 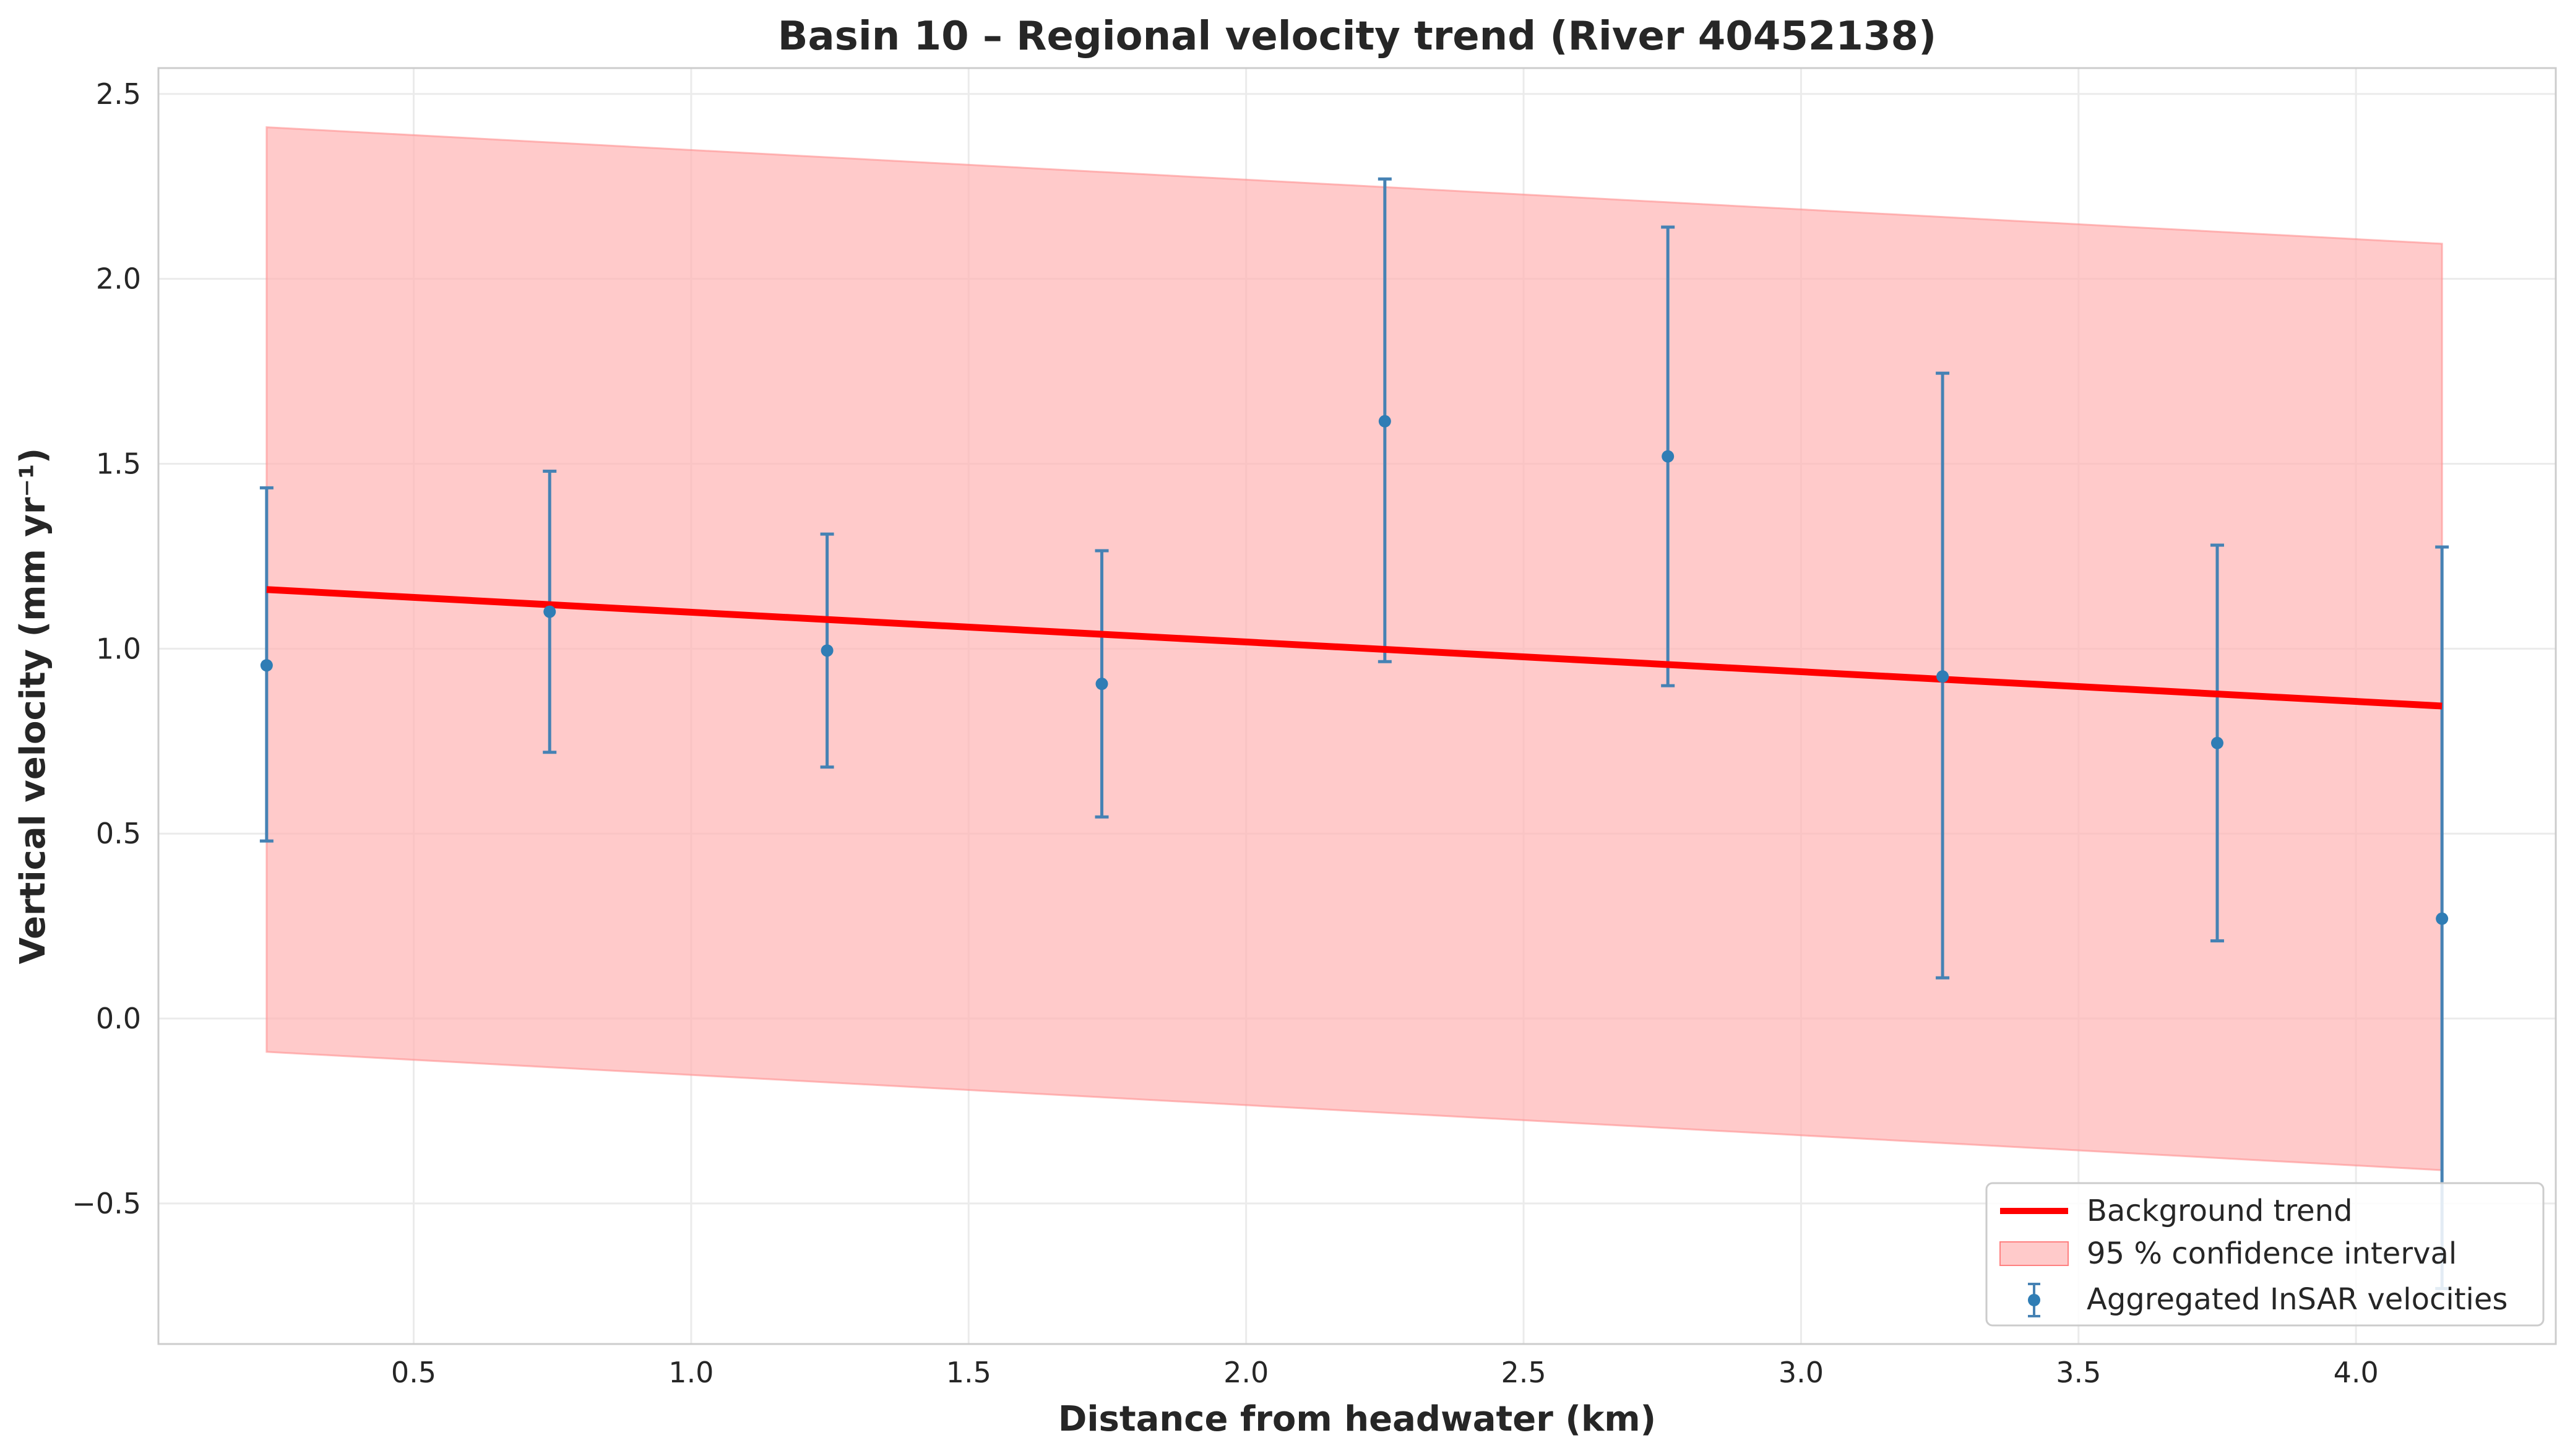 I want to click on x-tick-label: 1.0, so click(x=691, y=1372).